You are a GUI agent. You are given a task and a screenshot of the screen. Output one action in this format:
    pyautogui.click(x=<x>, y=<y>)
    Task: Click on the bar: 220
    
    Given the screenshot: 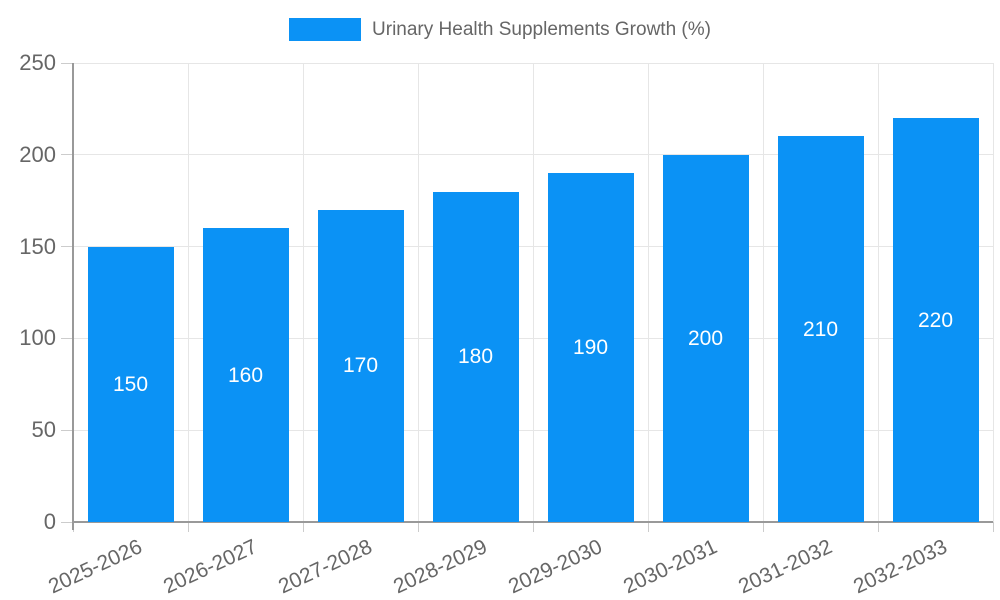 What is the action you would take?
    pyautogui.click(x=935, y=320)
    